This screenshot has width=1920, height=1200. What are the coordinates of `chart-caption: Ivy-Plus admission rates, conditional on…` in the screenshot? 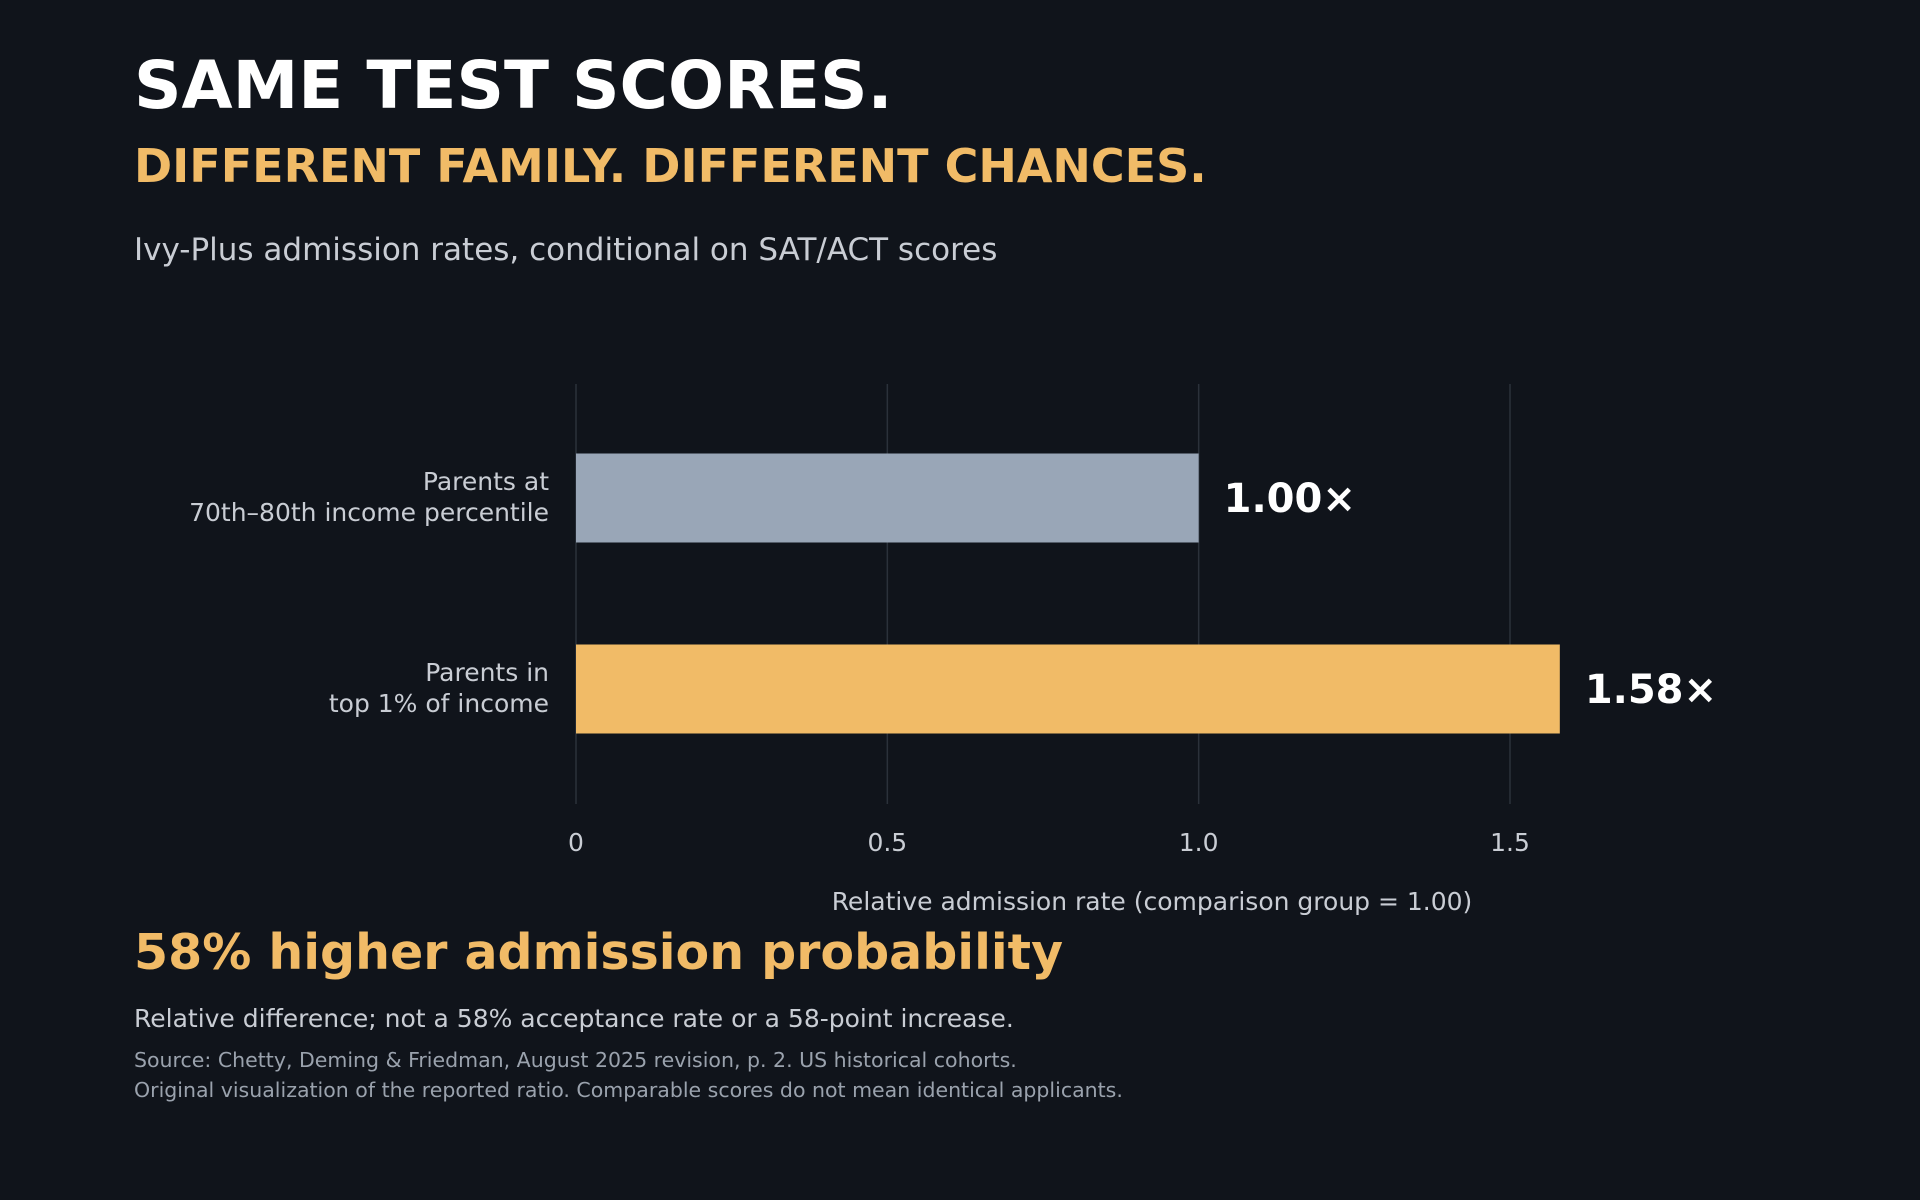 It's located at (566, 250).